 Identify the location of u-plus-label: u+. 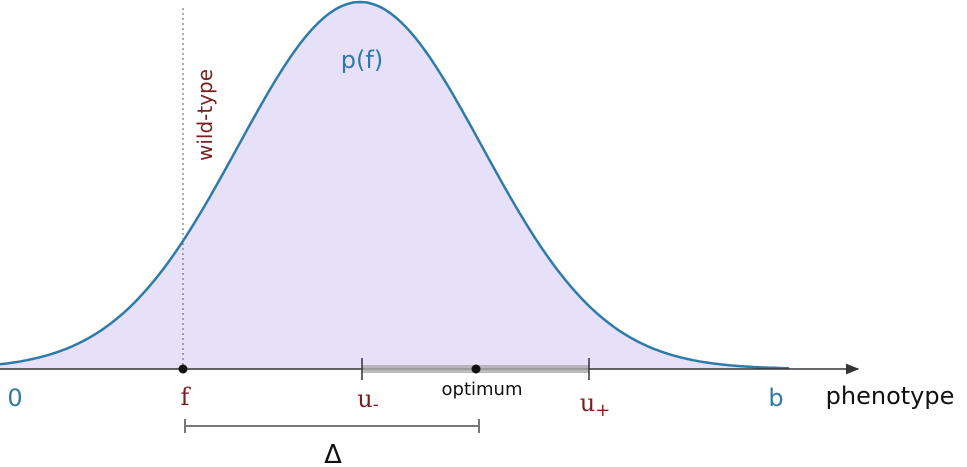
(595, 405).